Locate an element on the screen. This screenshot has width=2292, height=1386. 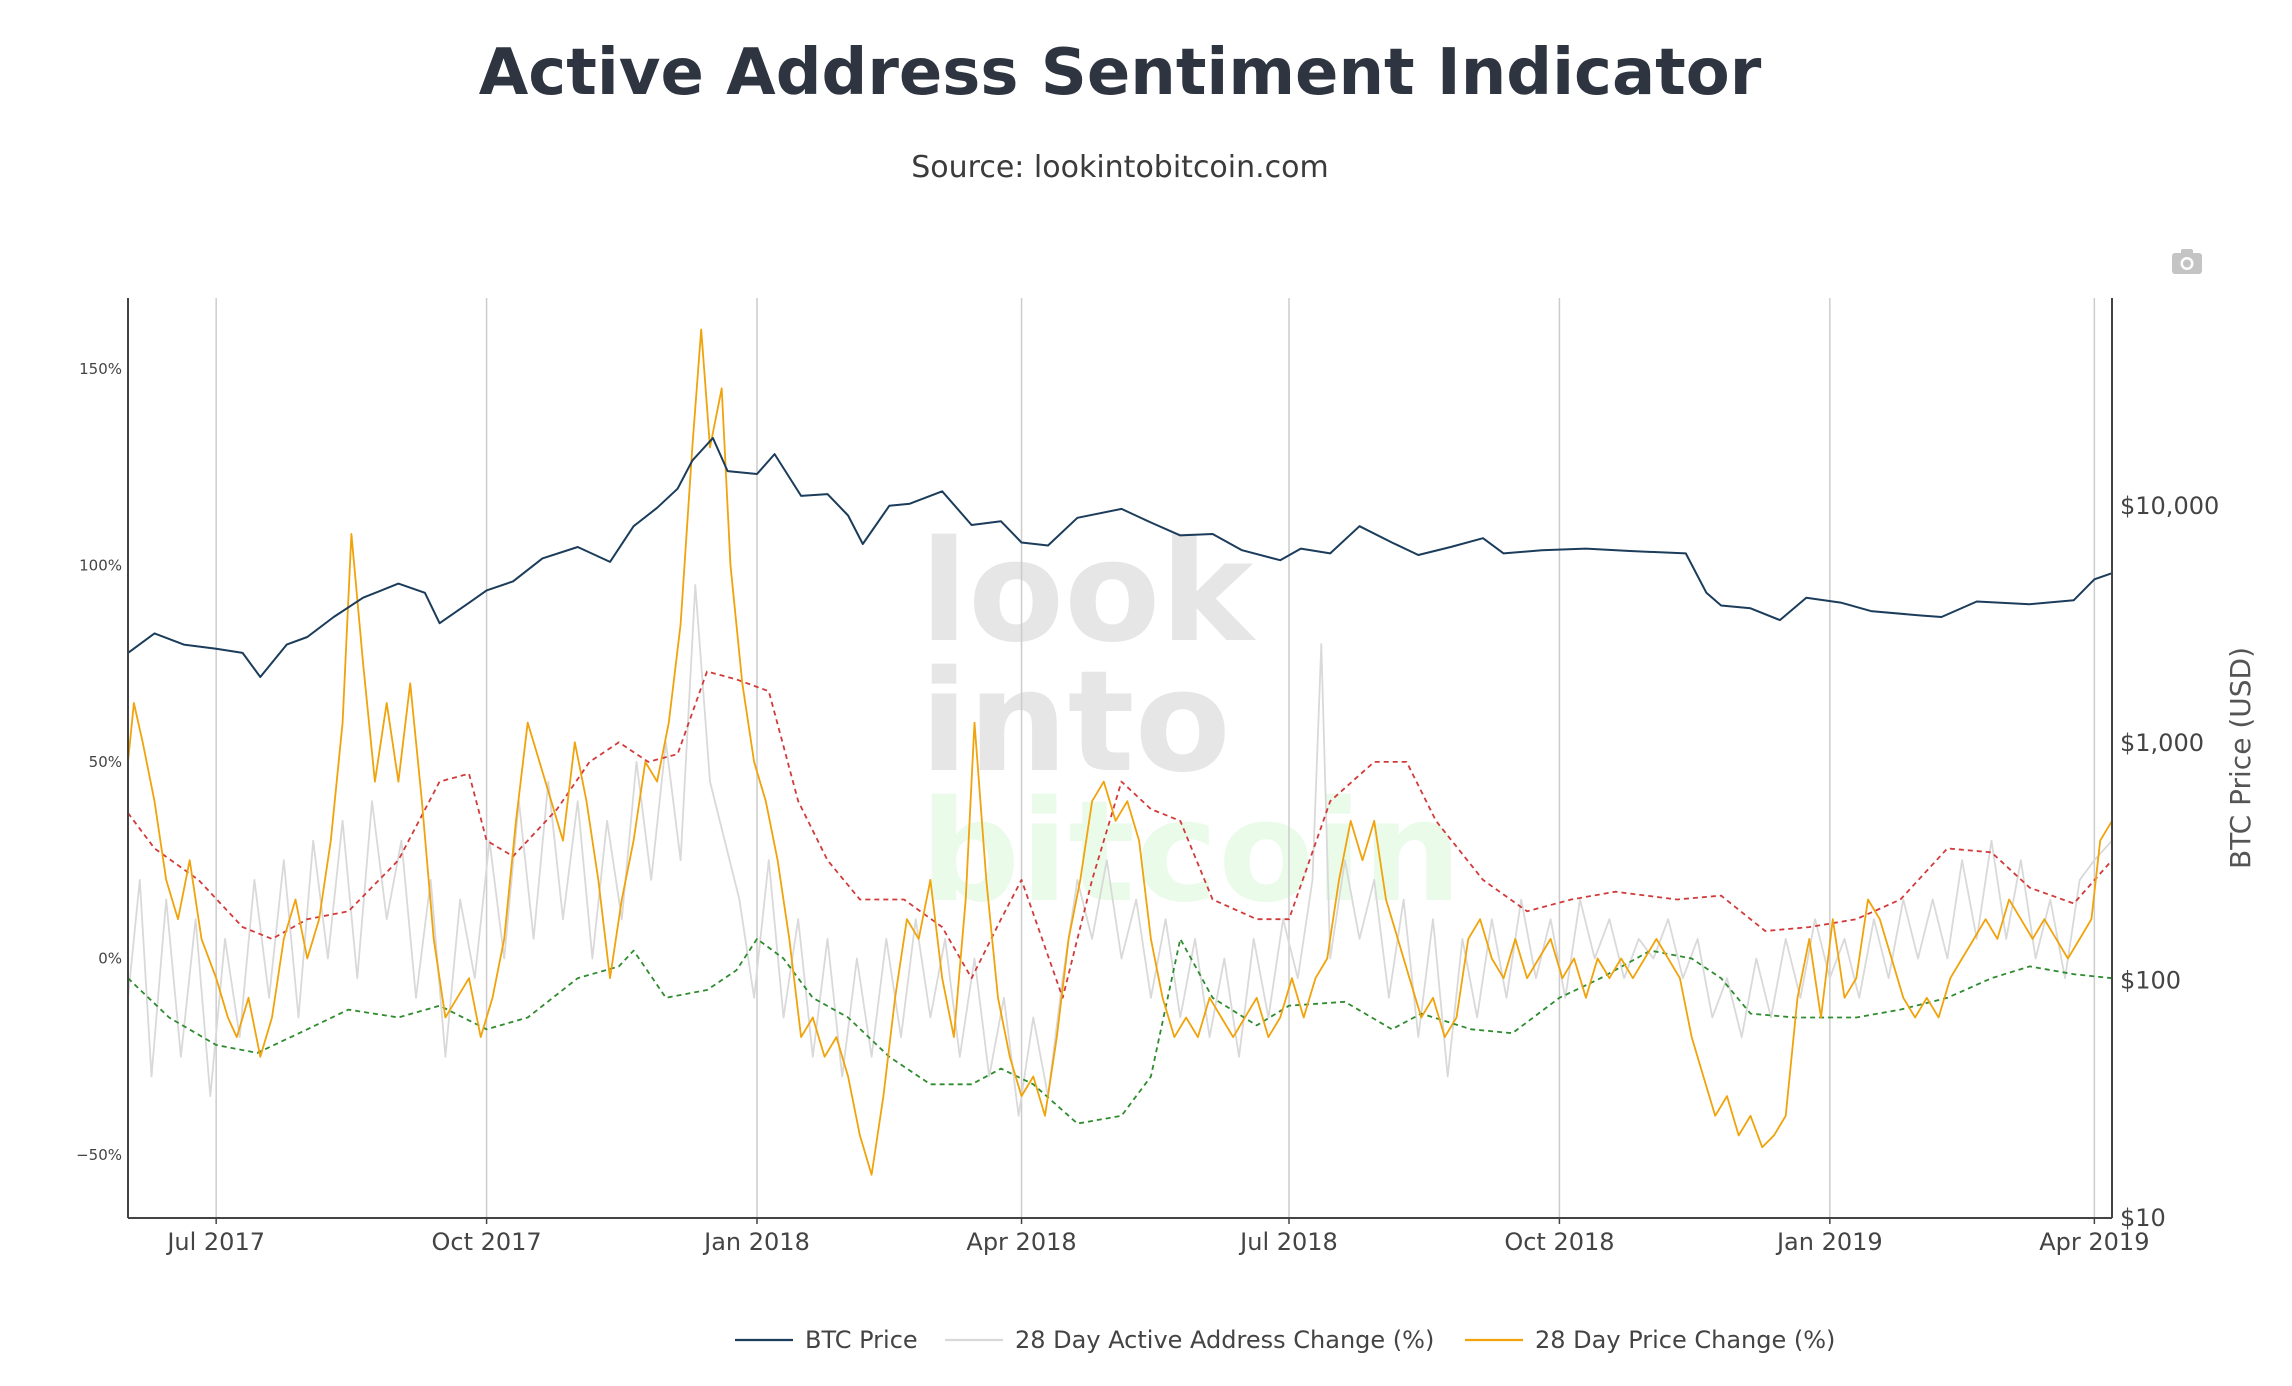
legend-label-1: 28 Day Active Address Change (%) is located at coordinates (1224, 1340).